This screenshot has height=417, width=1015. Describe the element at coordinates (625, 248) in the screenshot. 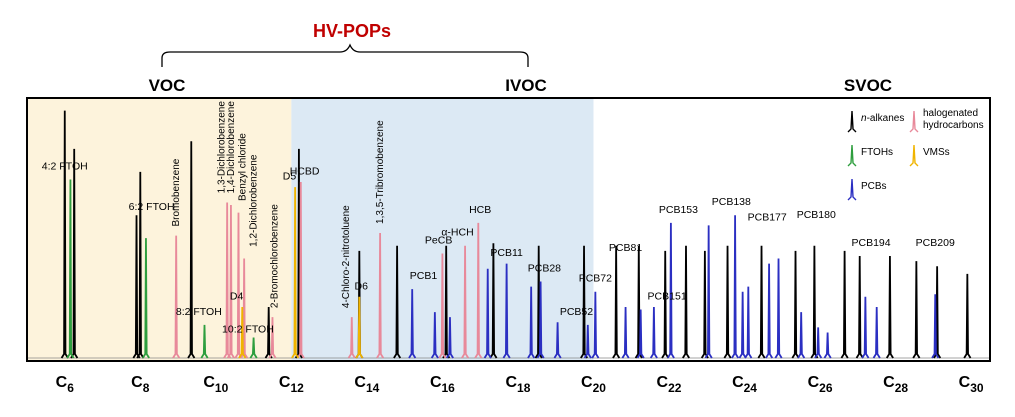

I see `peak-label: PCB81` at that location.